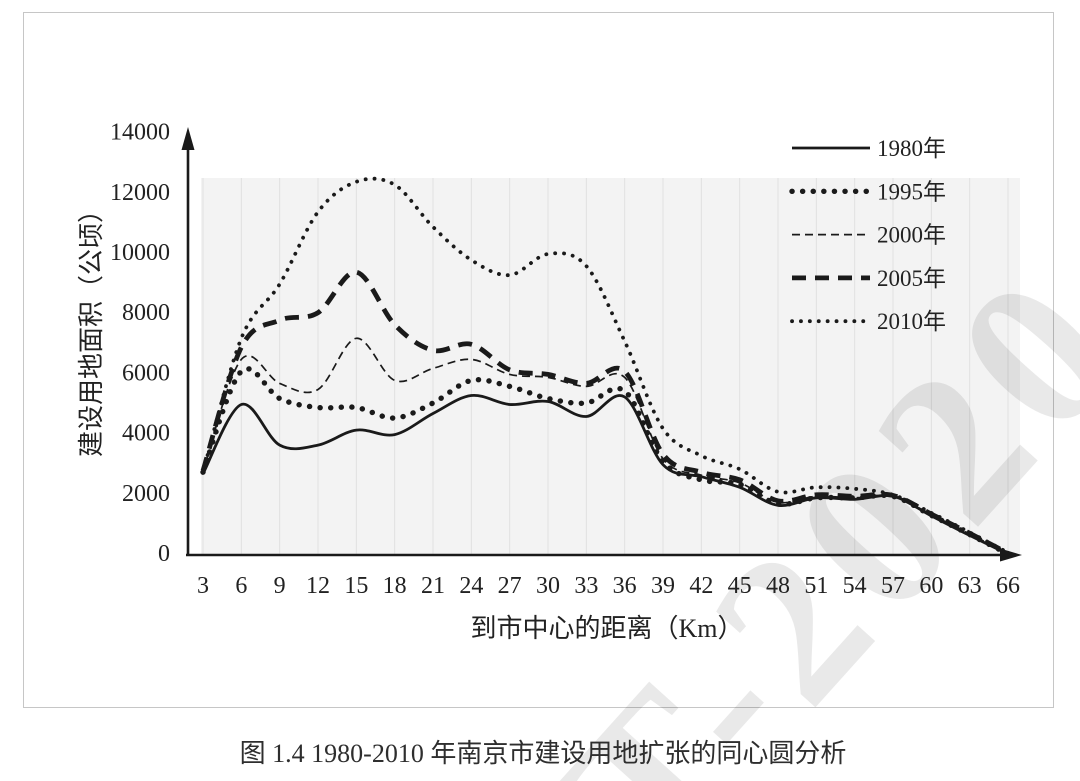  Describe the element at coordinates (395, 586) in the screenshot. I see `x-tick-label-18: 18` at that location.